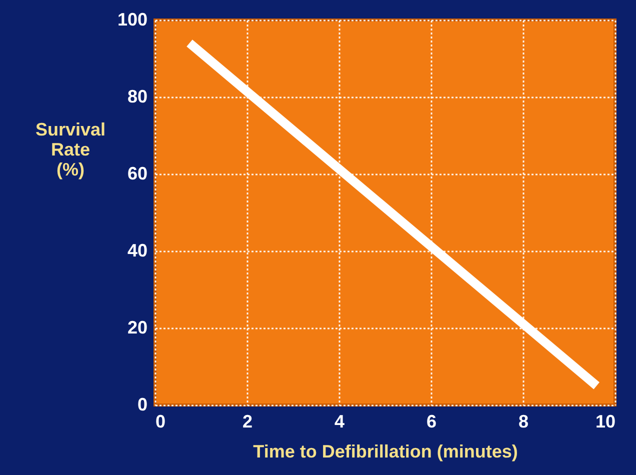 The width and height of the screenshot is (636, 475). I want to click on y-tick-label: 20, so click(137, 328).